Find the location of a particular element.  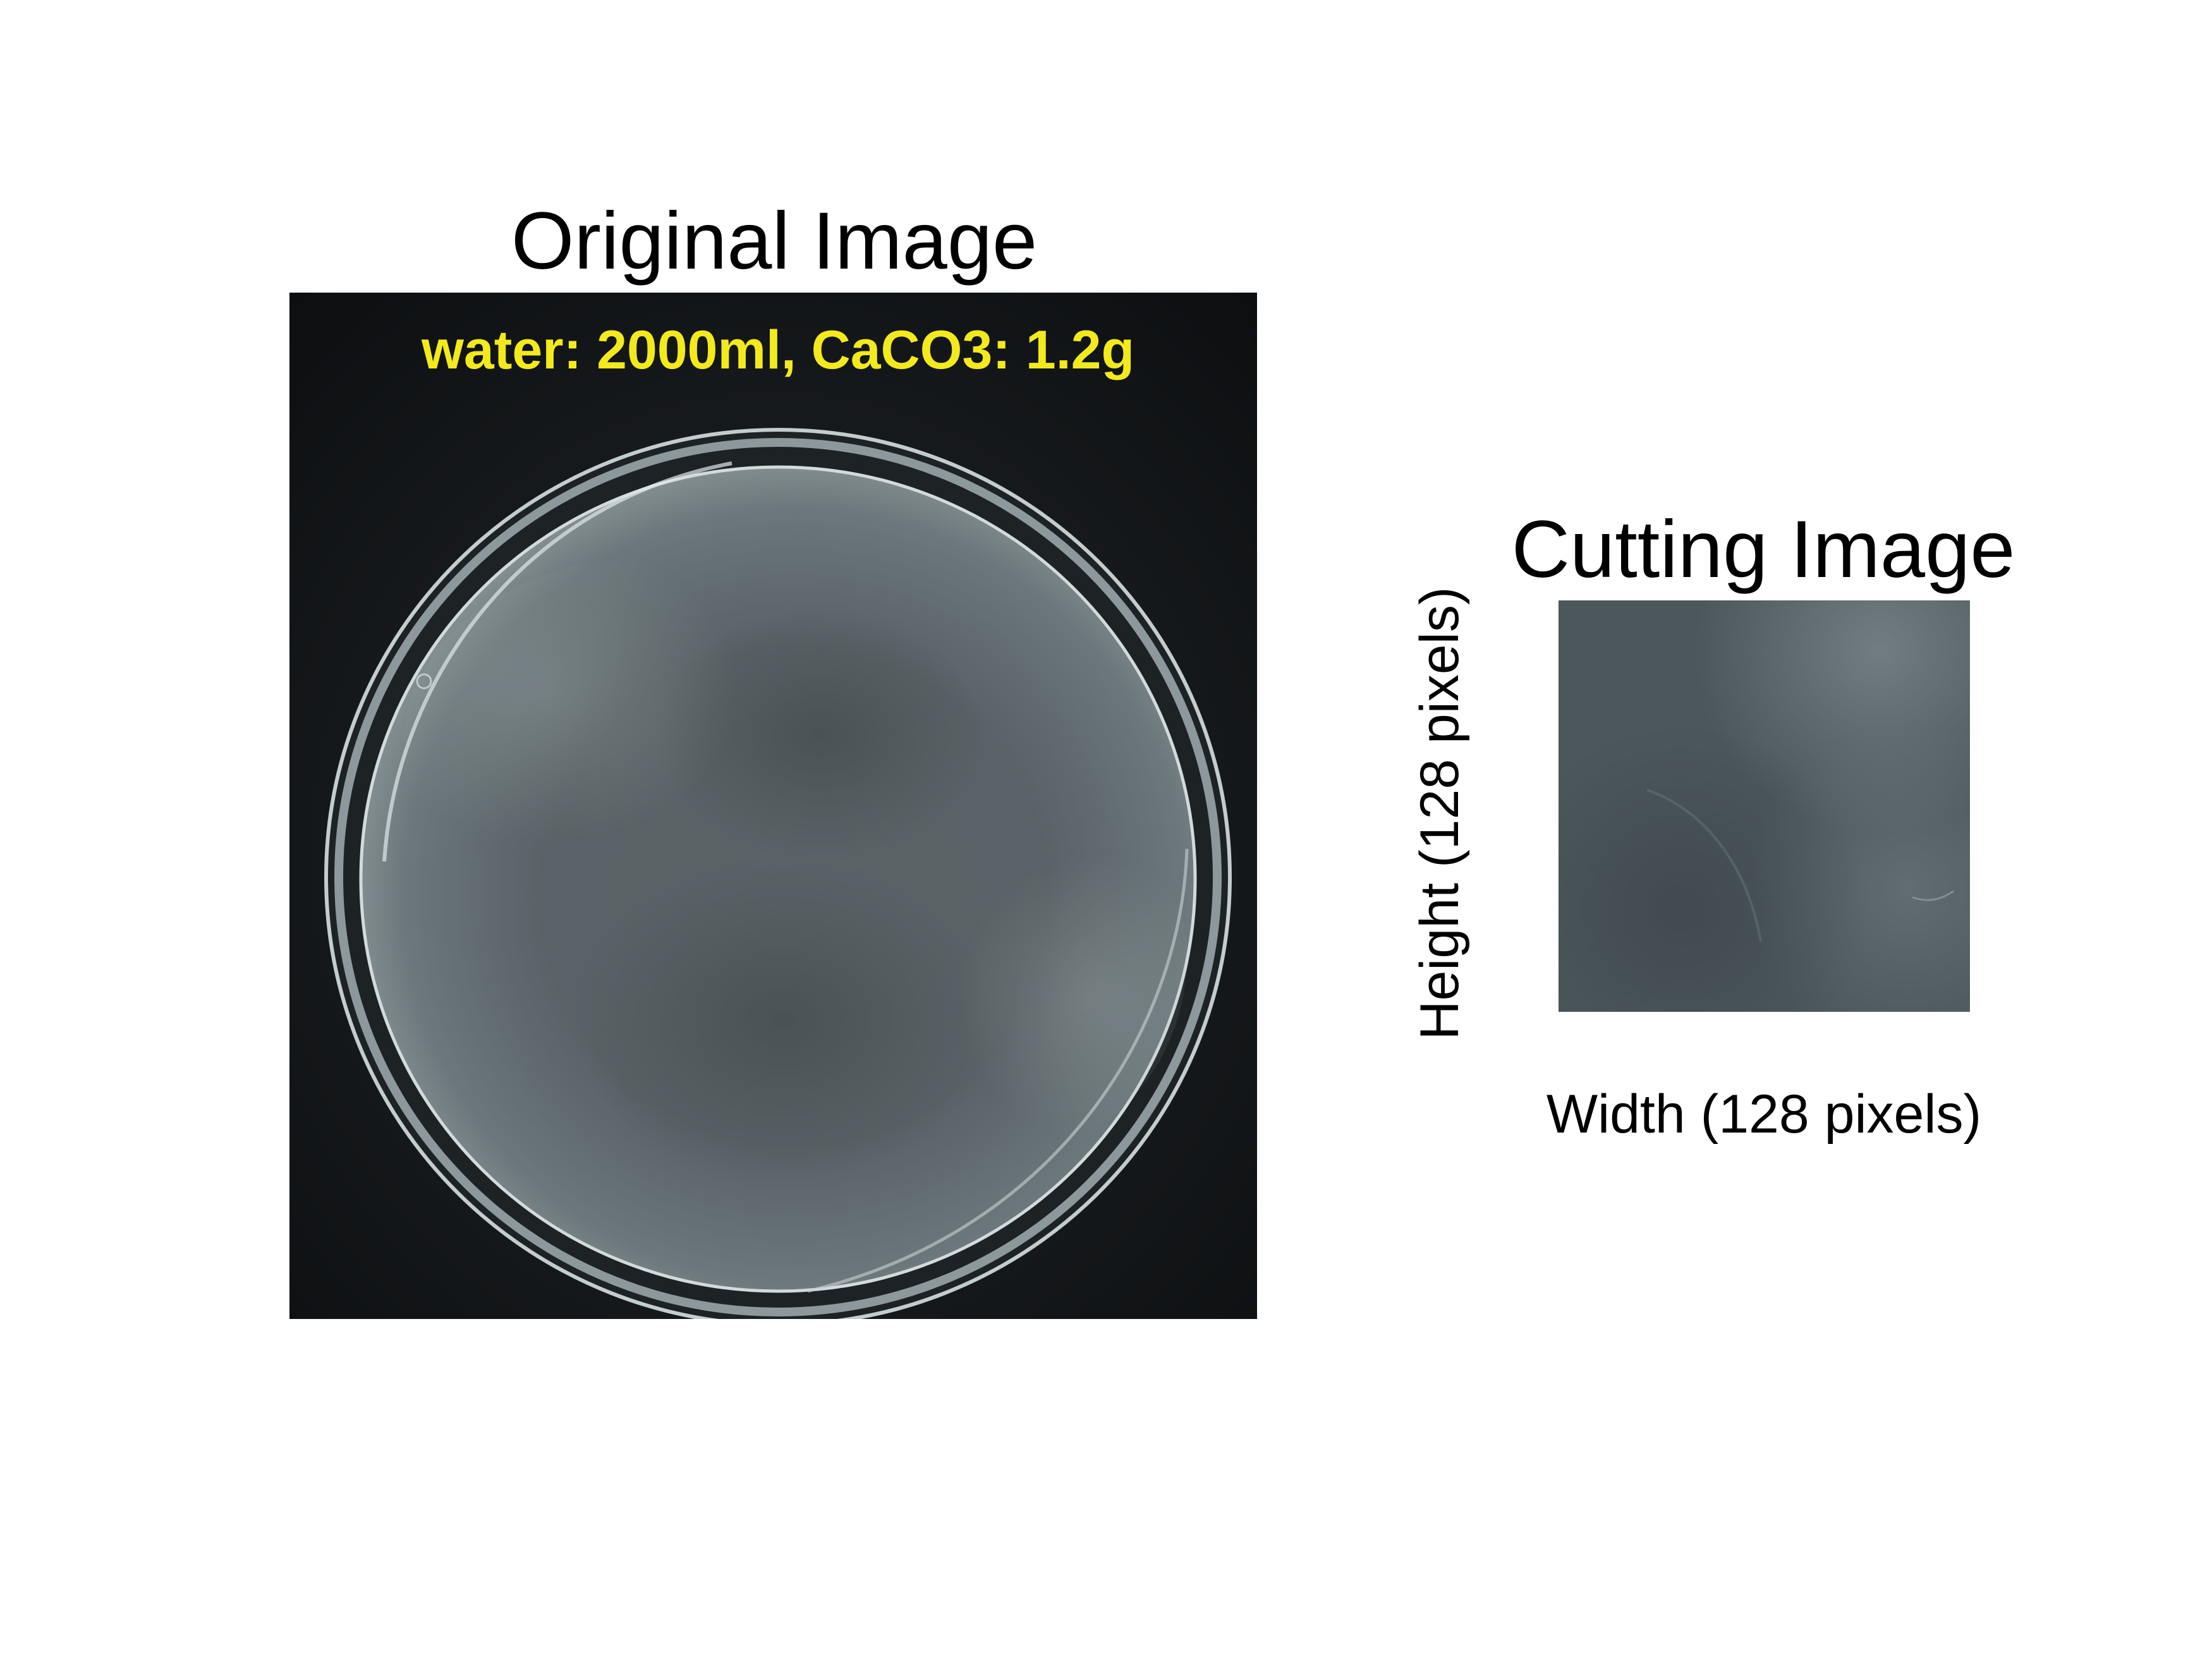

height-label: Height (128 pixels) is located at coordinates (1439, 813).